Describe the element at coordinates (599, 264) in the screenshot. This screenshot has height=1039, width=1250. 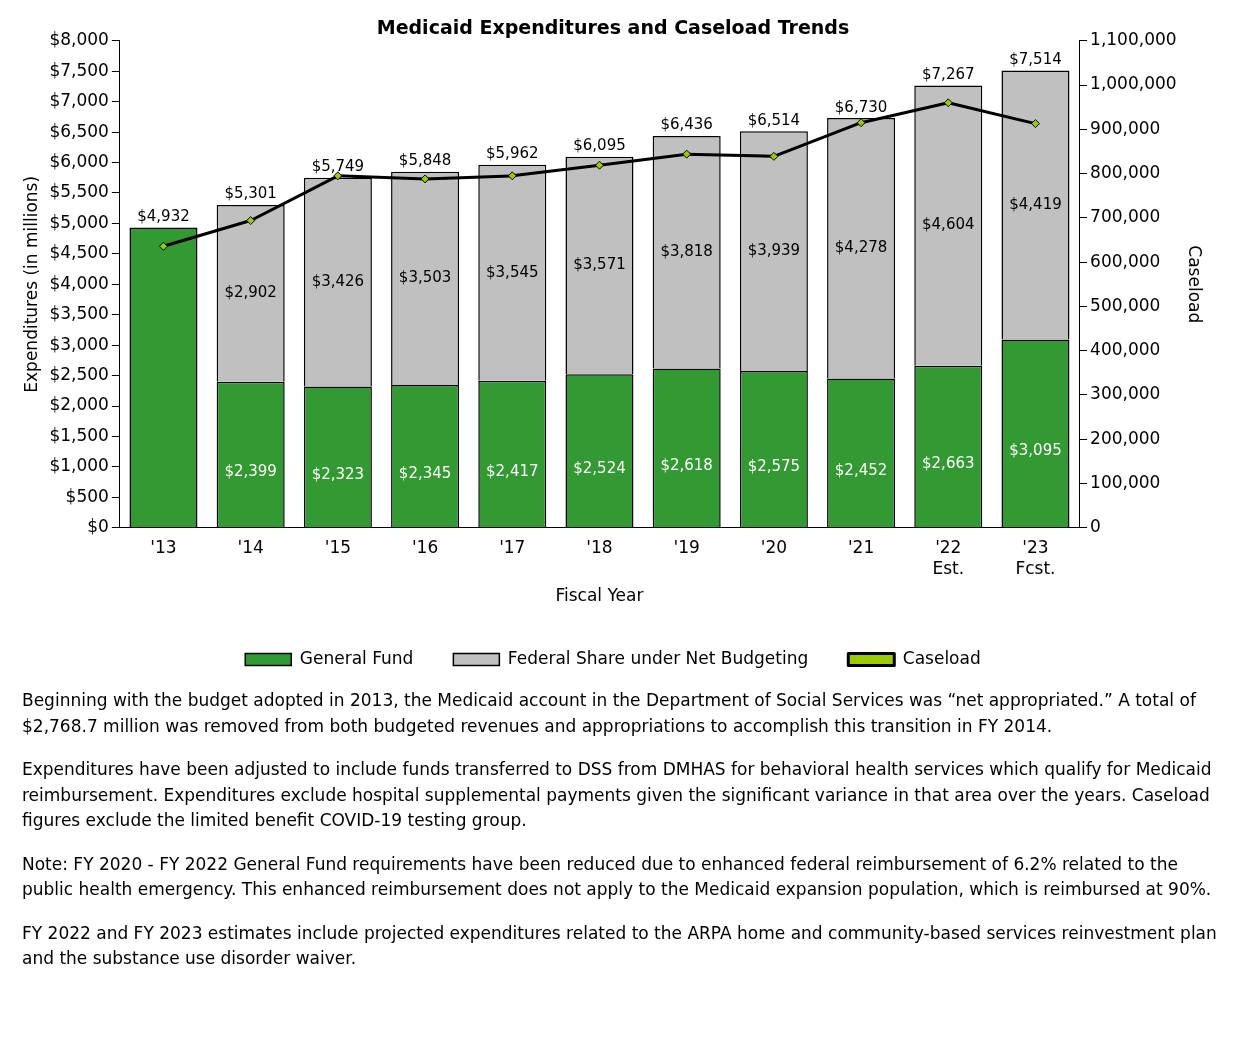
I see `data-label: $3,571` at that location.